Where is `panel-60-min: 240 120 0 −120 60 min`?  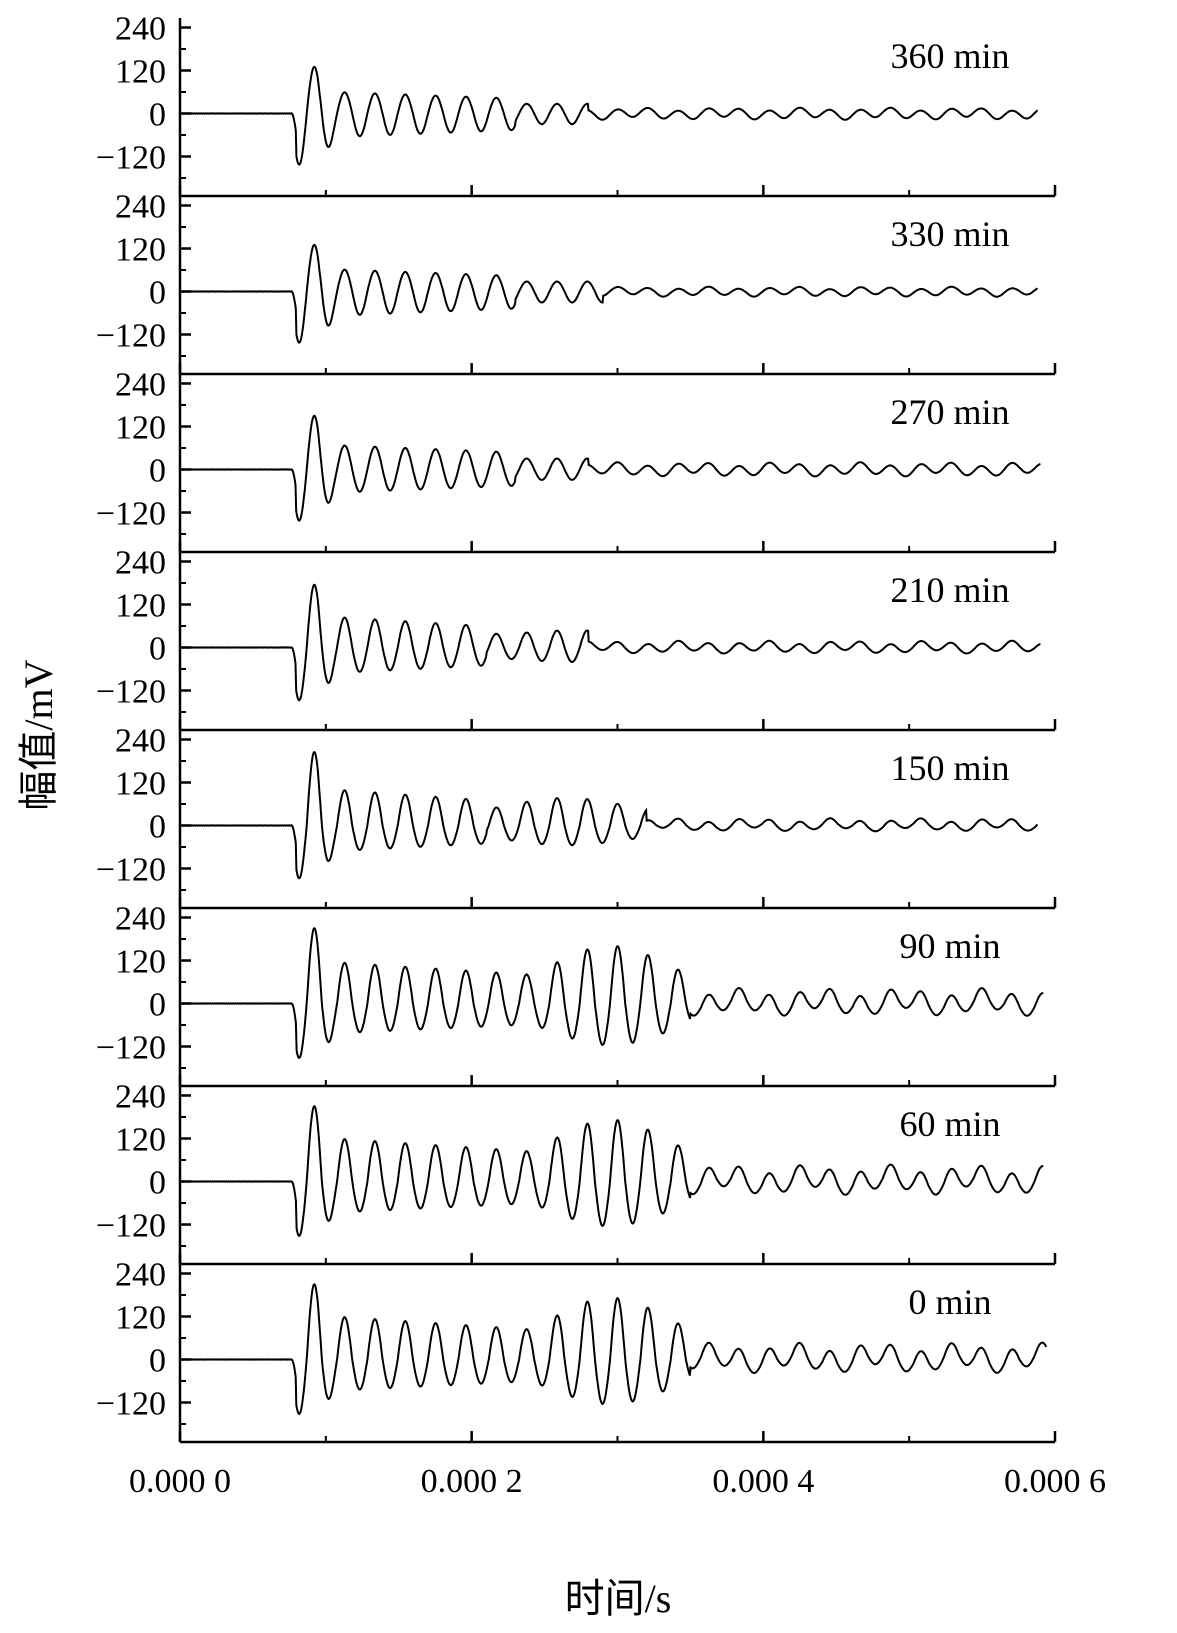
panel-60-min: 240 120 0 −120 60 min is located at coordinates (576, 1172).